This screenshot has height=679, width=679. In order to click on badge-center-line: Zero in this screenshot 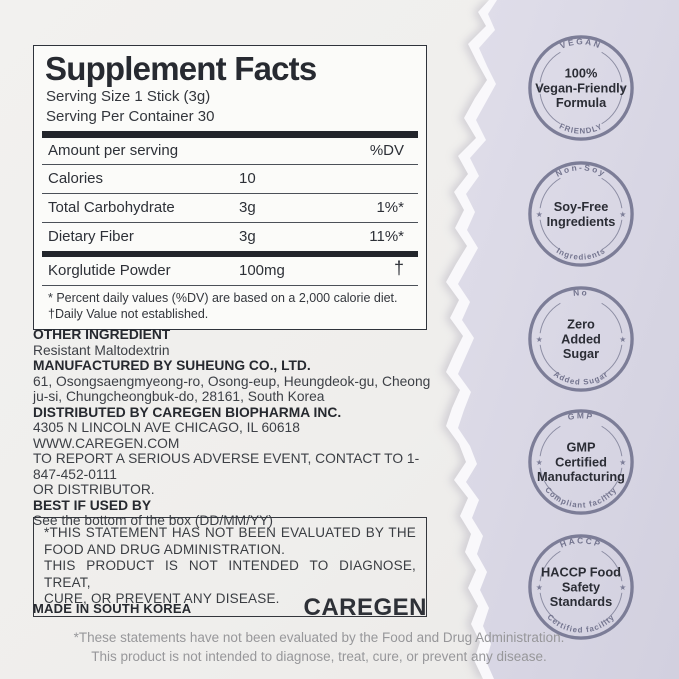, I will do `click(581, 324)`.